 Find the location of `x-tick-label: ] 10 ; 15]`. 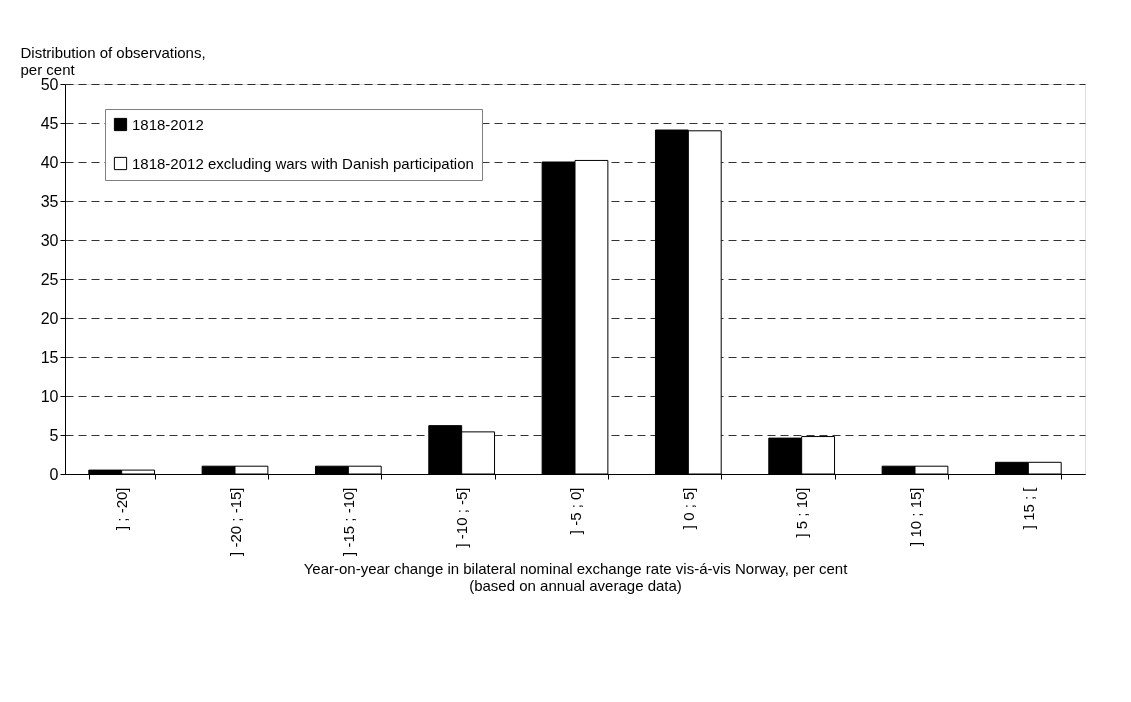

x-tick-label: ] 10 ; 15] is located at coordinates (915, 516).